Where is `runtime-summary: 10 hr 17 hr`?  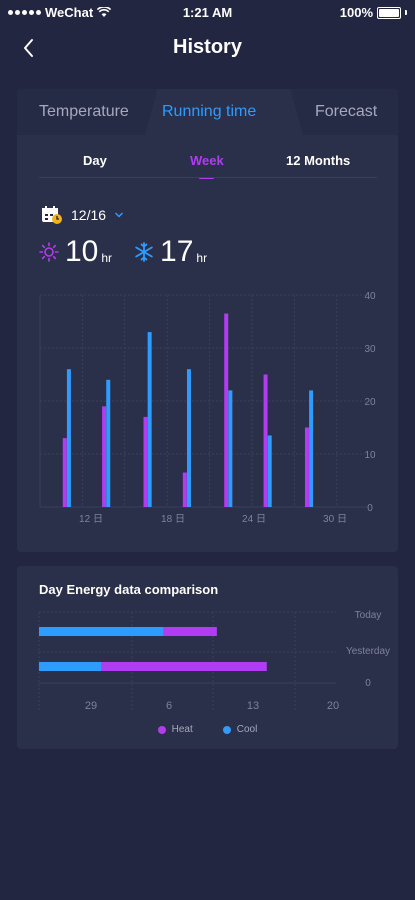 runtime-summary: 10 hr 17 hr is located at coordinates (134, 252).